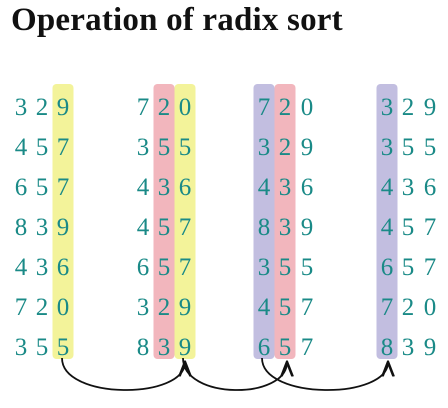 Image resolution: width=448 pixels, height=408 pixels. Describe the element at coordinates (185, 221) in the screenshot. I see `highlight-col1-digit2-yellow` at that location.